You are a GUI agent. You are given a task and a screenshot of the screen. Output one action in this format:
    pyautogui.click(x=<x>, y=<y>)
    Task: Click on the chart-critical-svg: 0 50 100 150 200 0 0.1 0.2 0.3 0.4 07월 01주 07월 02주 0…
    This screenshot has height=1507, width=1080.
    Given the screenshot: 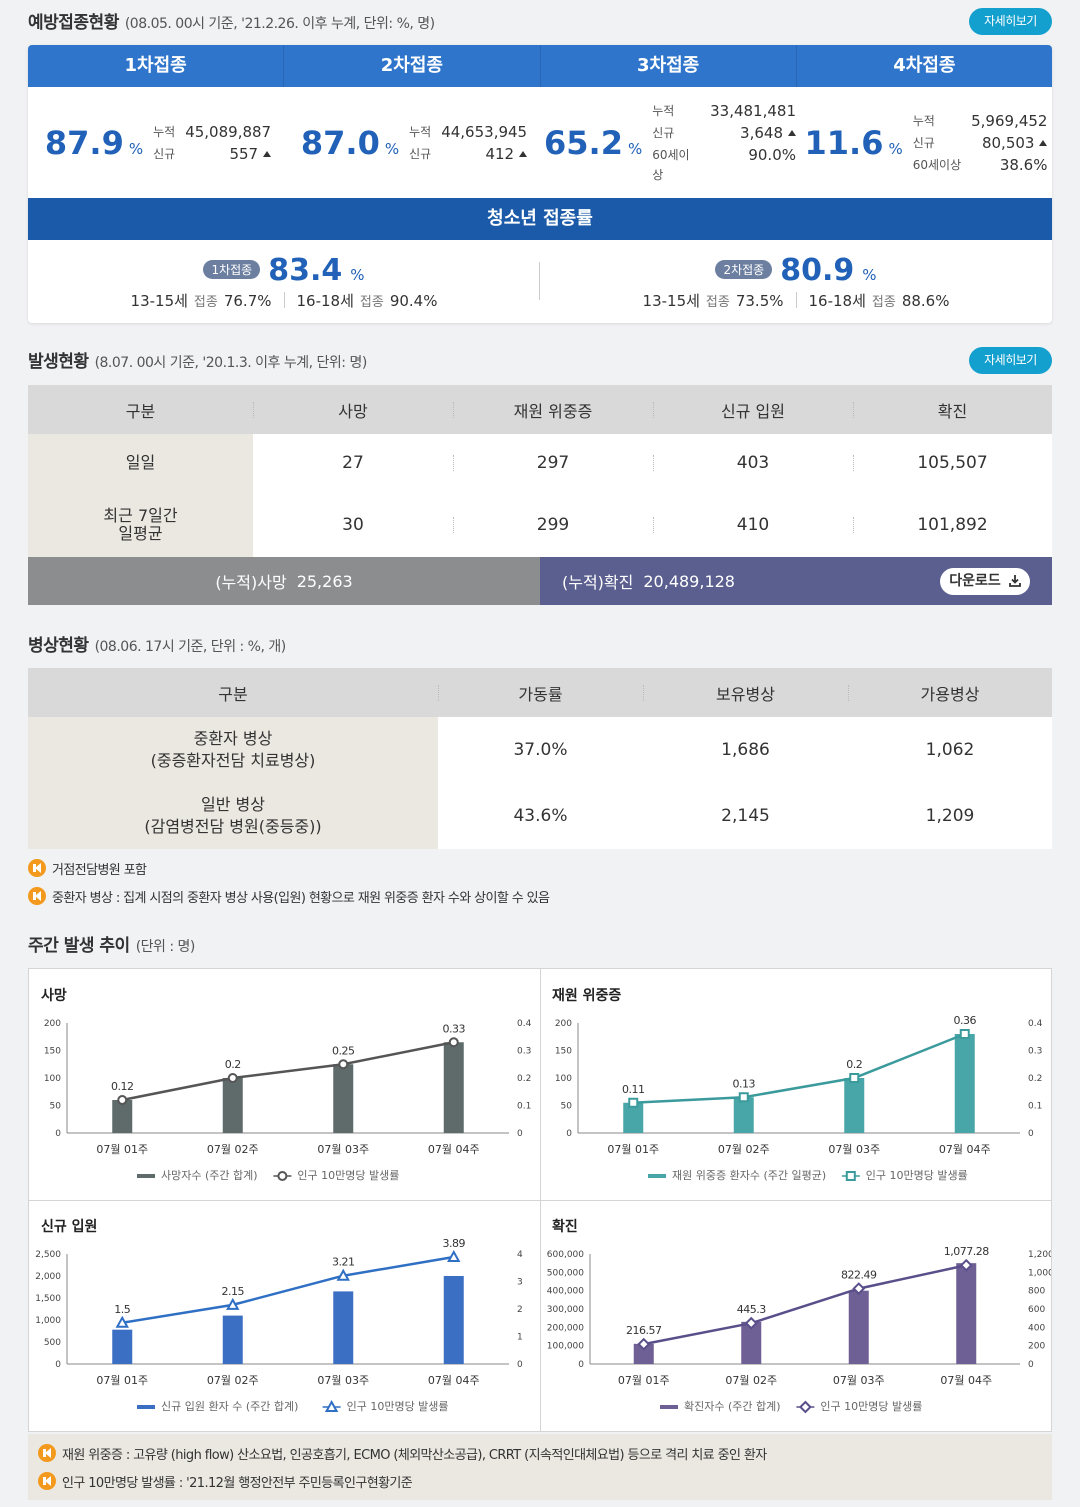 What is the action you would take?
    pyautogui.click(x=799, y=1098)
    